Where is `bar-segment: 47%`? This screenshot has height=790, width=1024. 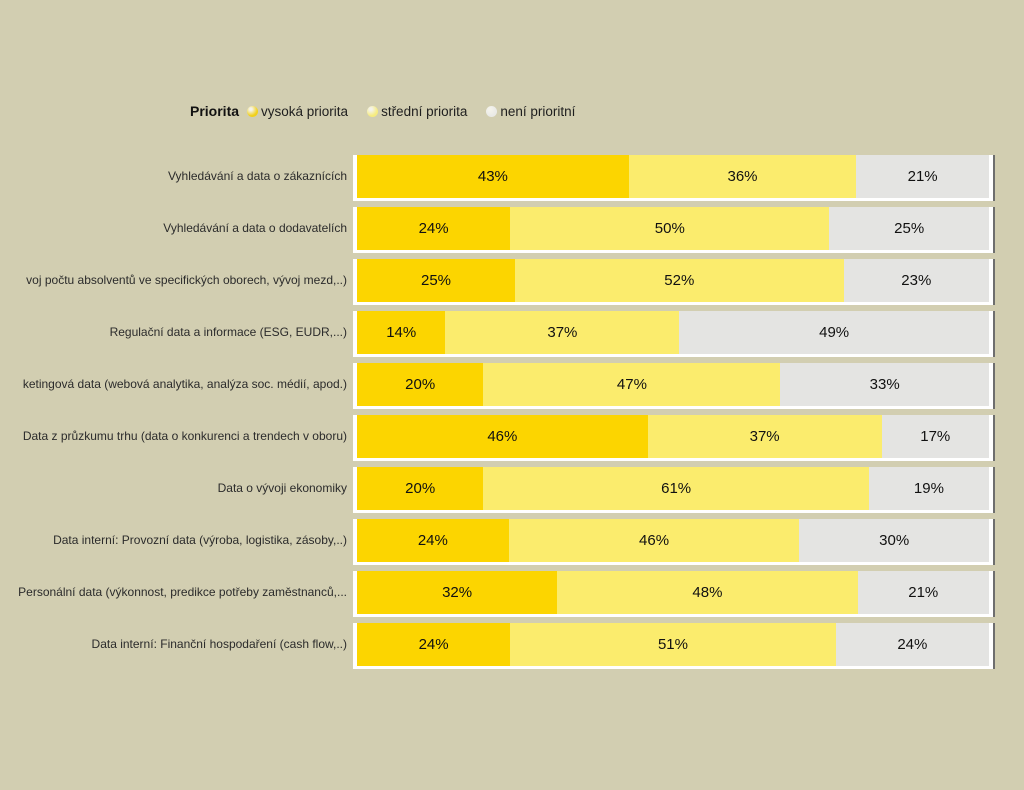
bar-segment: 47% is located at coordinates (632, 384).